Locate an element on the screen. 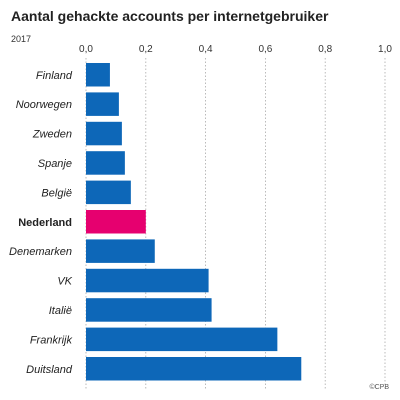  category-label: Noorwegen is located at coordinates (44, 105).